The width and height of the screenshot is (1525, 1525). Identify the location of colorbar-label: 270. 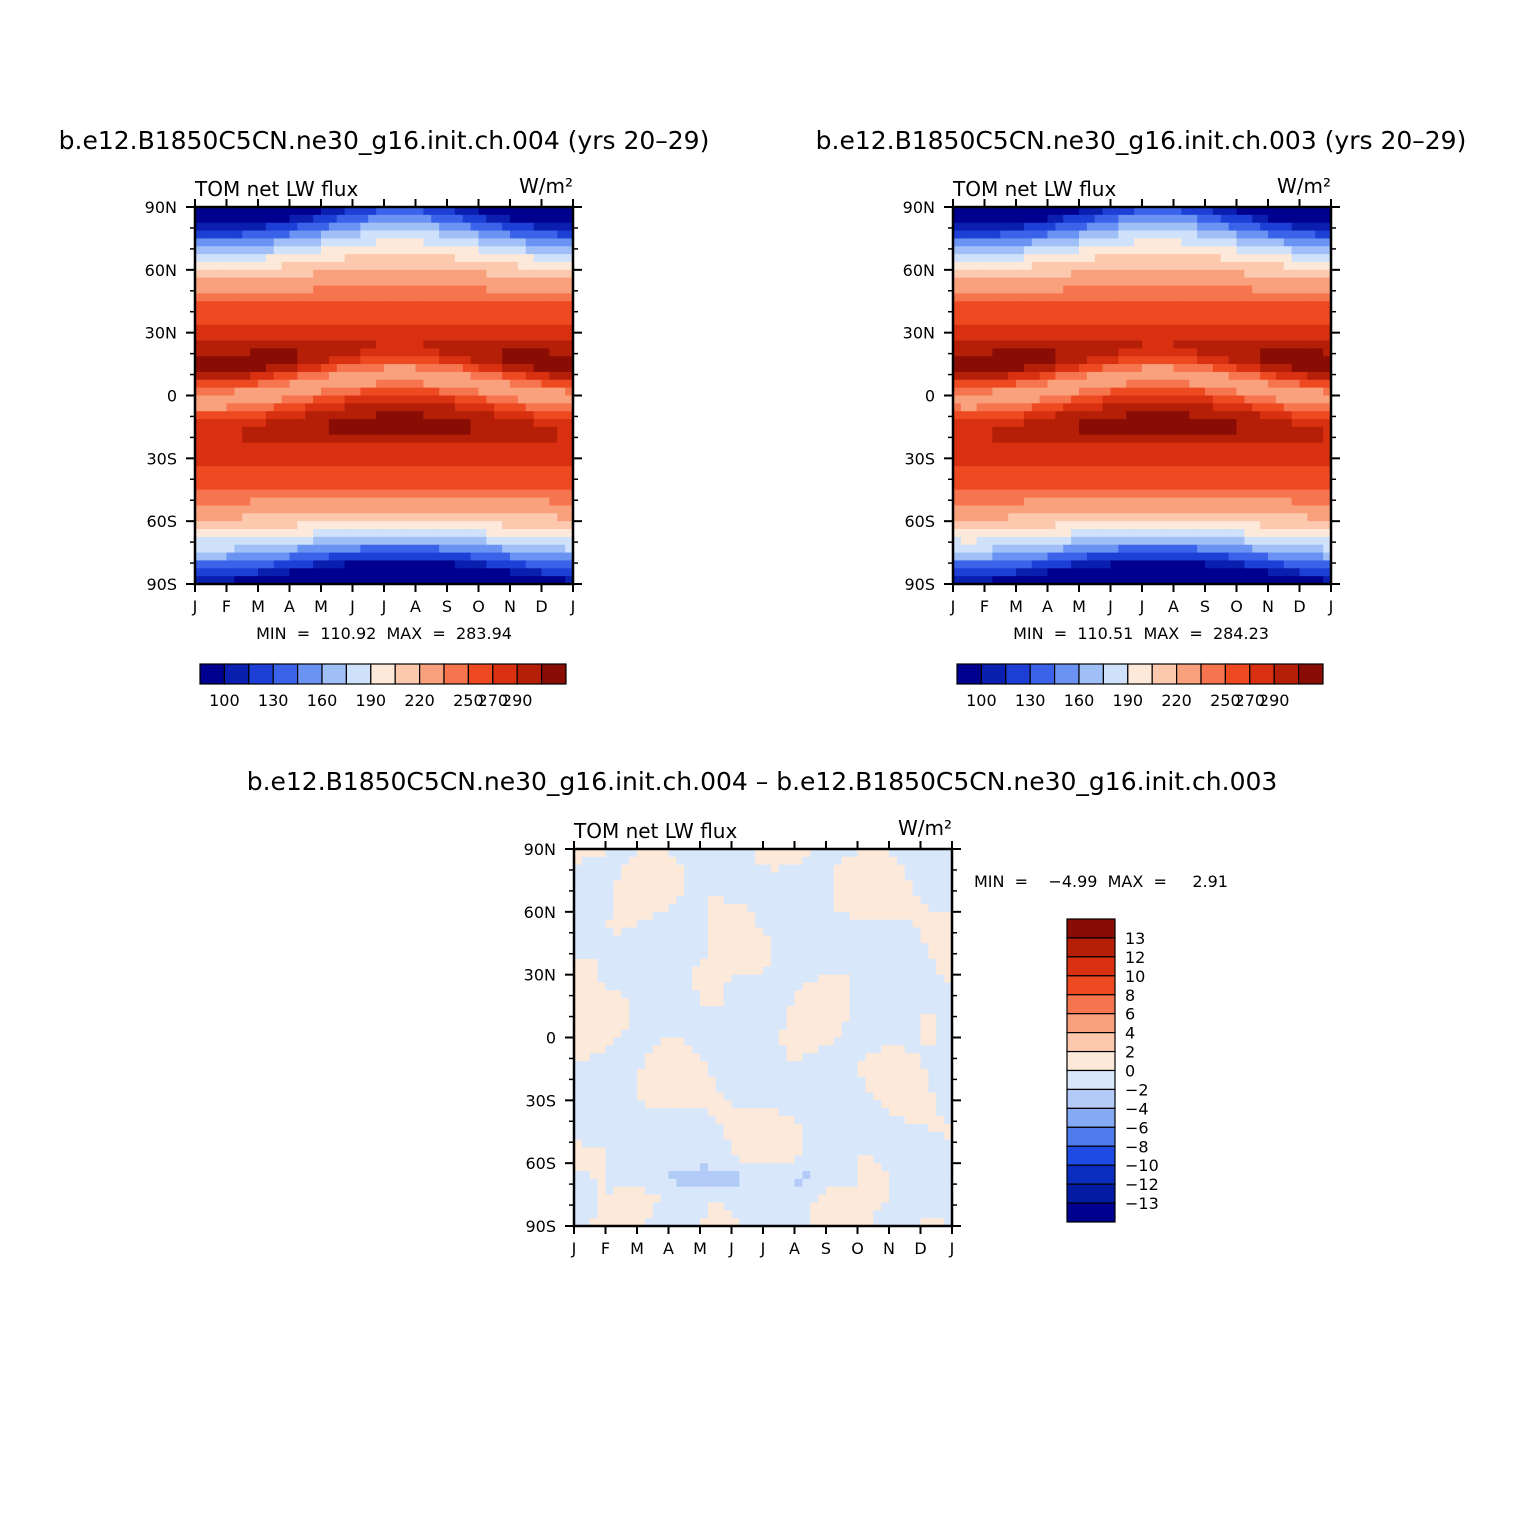
(1250, 700).